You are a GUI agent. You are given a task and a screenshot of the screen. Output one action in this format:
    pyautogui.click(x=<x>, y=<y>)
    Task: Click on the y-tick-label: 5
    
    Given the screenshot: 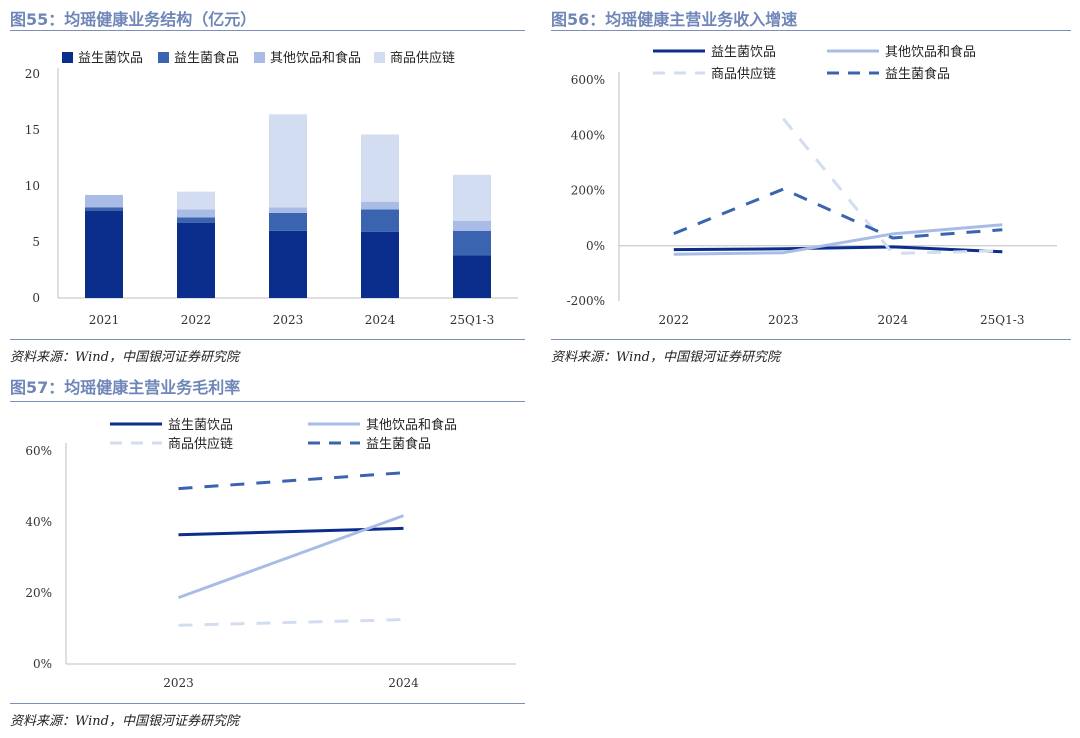 What is the action you would take?
    pyautogui.click(x=36, y=242)
    